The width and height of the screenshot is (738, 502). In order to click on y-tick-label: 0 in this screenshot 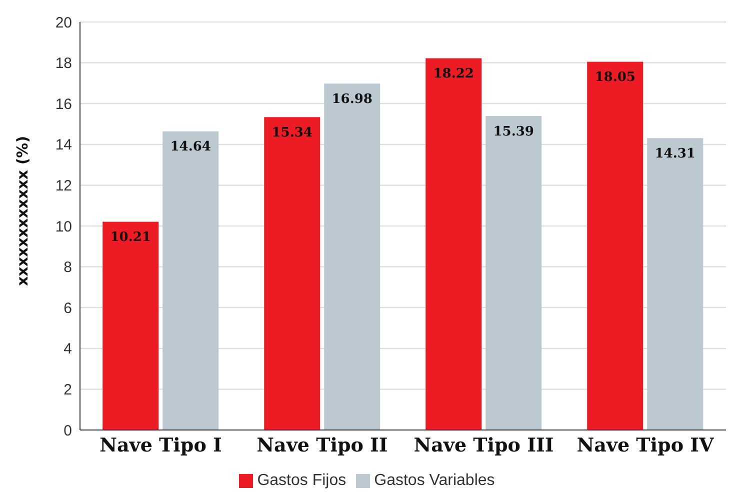, I will do `click(68, 431)`.